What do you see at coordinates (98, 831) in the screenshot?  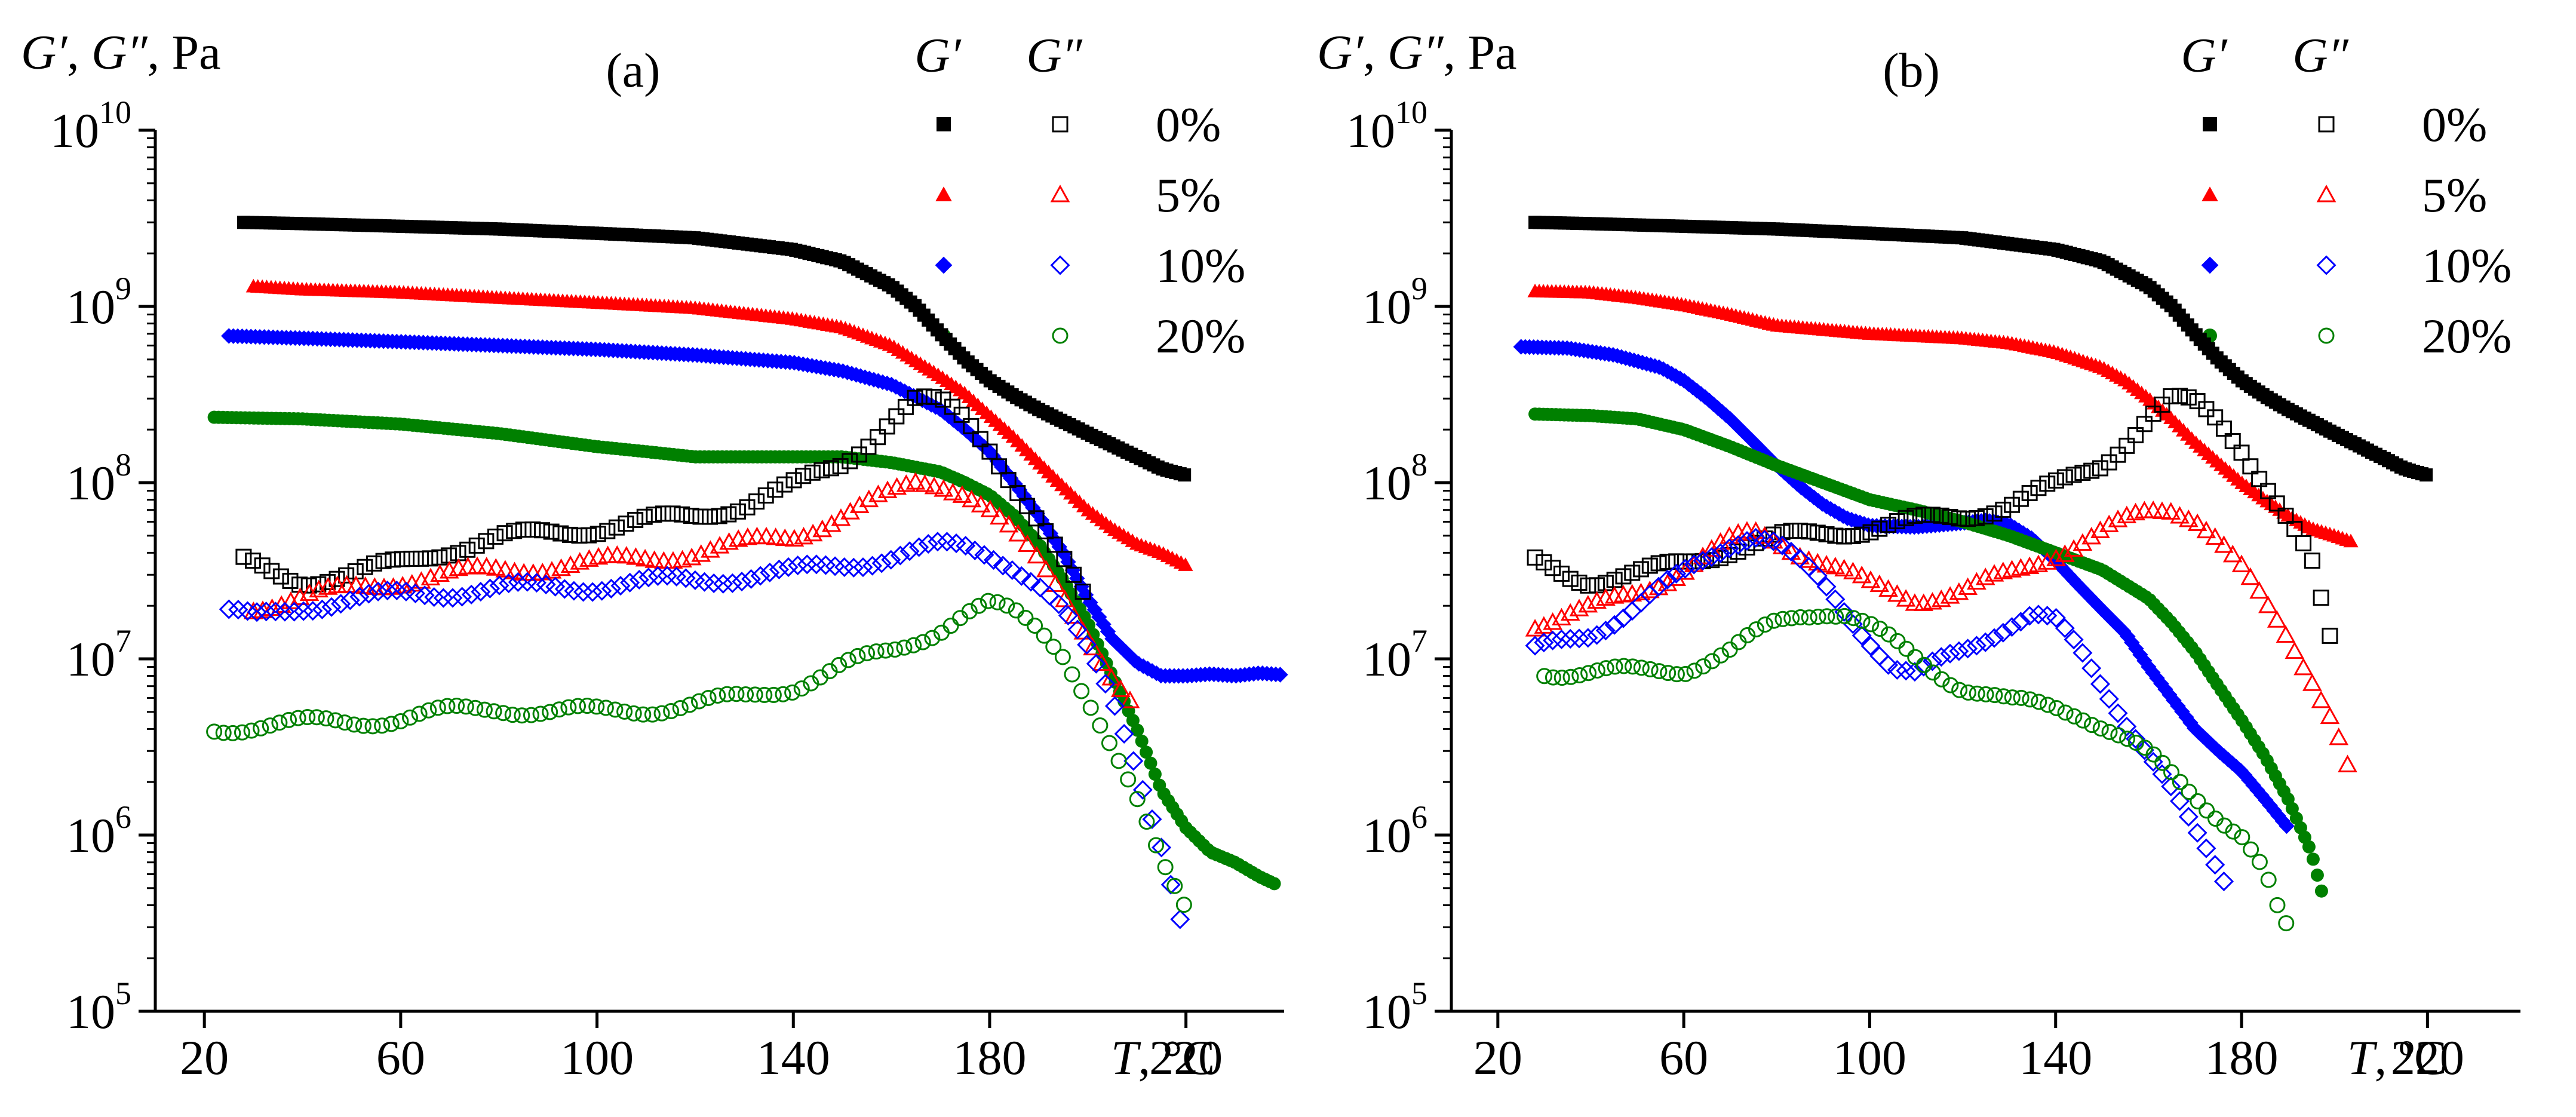 I see `y-tick-label: 10⁶` at bounding box center [98, 831].